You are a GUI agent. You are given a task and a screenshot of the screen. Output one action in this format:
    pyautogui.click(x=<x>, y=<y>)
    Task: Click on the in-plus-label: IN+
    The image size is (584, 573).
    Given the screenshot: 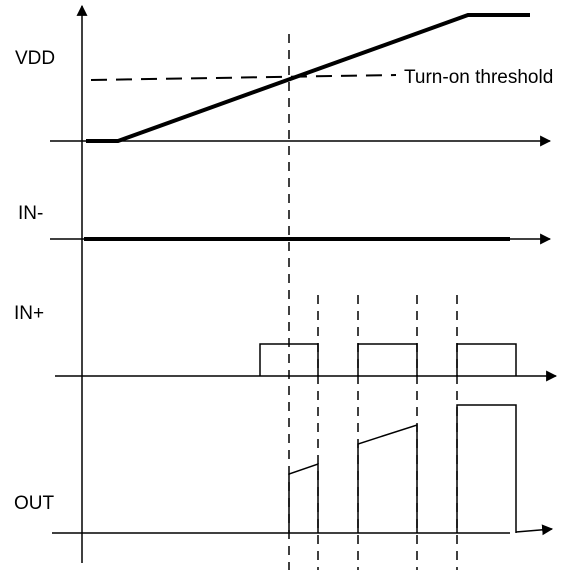 What is the action you would take?
    pyautogui.click(x=29, y=313)
    